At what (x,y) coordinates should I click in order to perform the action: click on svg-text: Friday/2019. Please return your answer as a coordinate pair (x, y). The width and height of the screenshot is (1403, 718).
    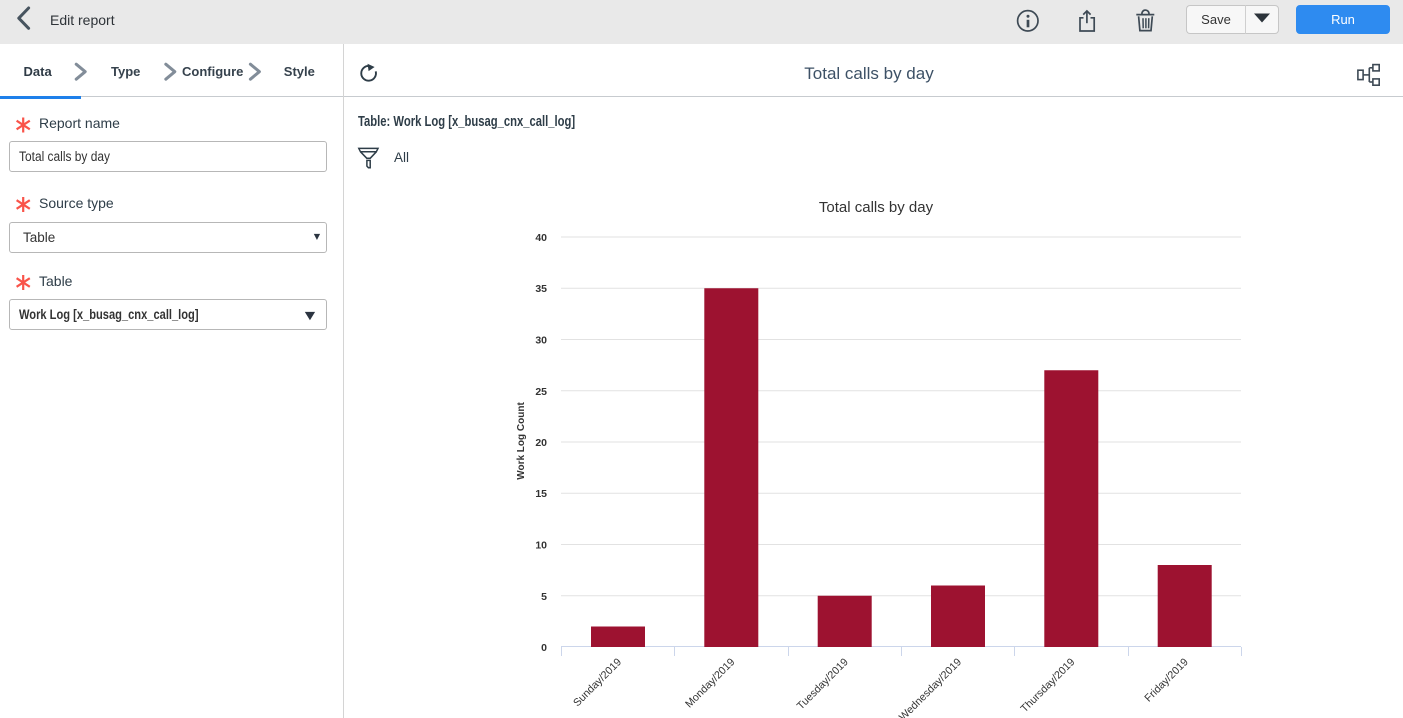
    Looking at the image, I should click on (1166, 680).